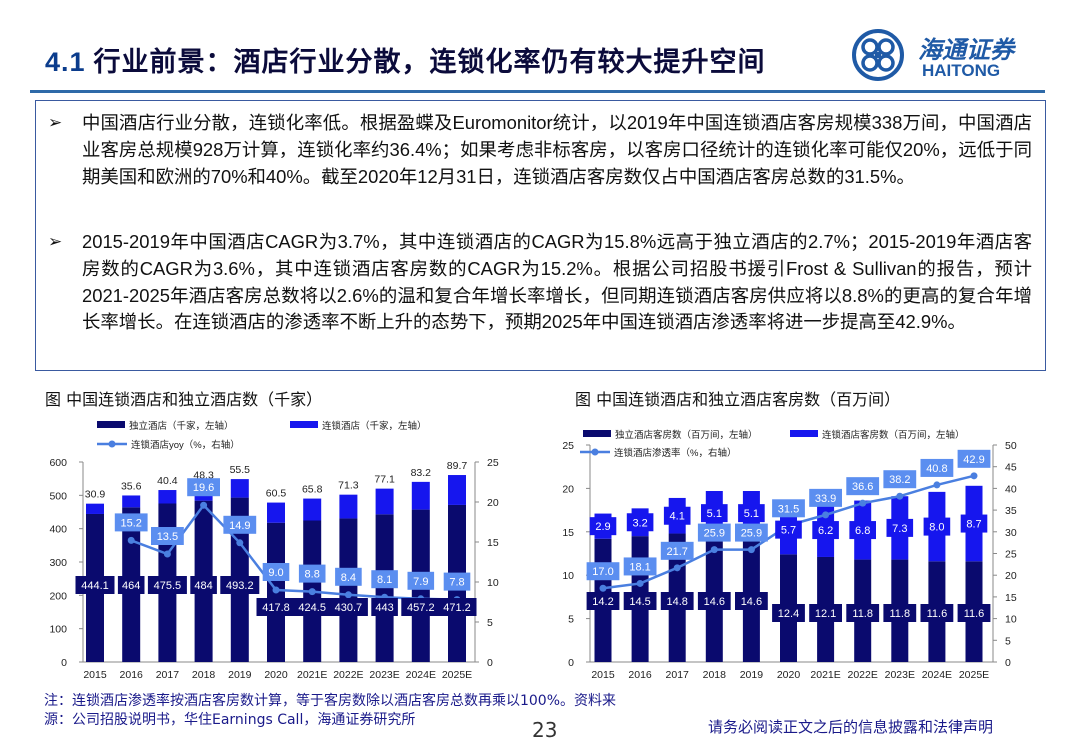 This screenshot has height=748, width=1080. What do you see at coordinates (348, 675) in the screenshot?
I see `chart1-x-tick-label: 2022E` at bounding box center [348, 675].